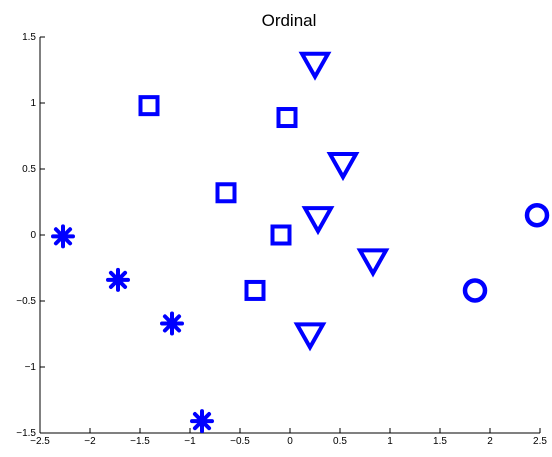 This screenshot has height=457, width=552. I want to click on x-tick-label: −0.5, so click(240, 441).